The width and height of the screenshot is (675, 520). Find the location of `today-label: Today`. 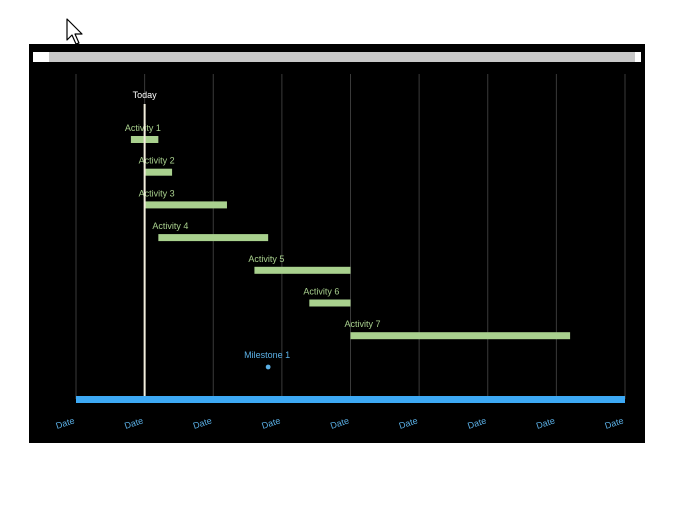

today-label: Today is located at coordinates (145, 95).